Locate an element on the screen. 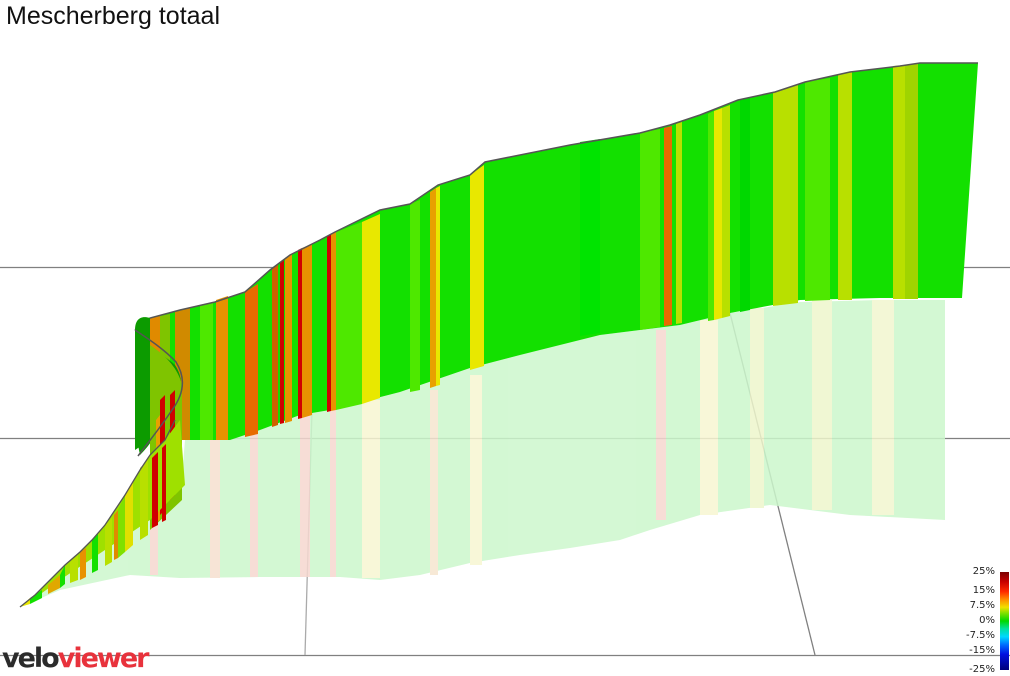 This screenshot has width=1010, height=676. legend-label: -15% is located at coordinates (982, 650).